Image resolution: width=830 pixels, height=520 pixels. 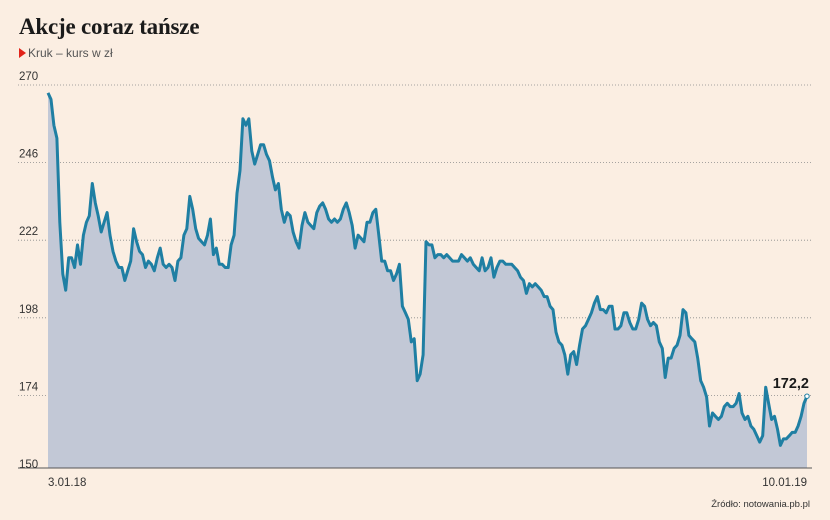 I want to click on chart-subtitle: Kruk – kurs w zł, so click(x=66, y=53).